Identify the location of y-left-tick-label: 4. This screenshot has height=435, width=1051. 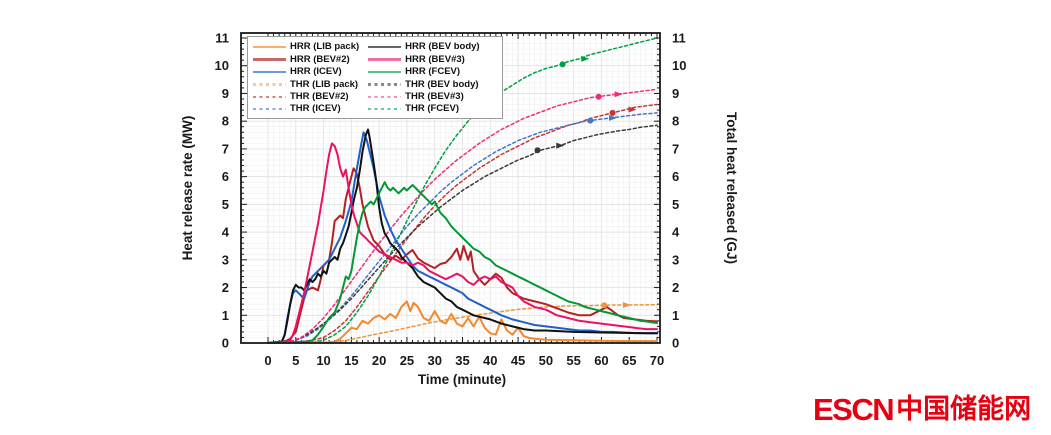
(226, 232).